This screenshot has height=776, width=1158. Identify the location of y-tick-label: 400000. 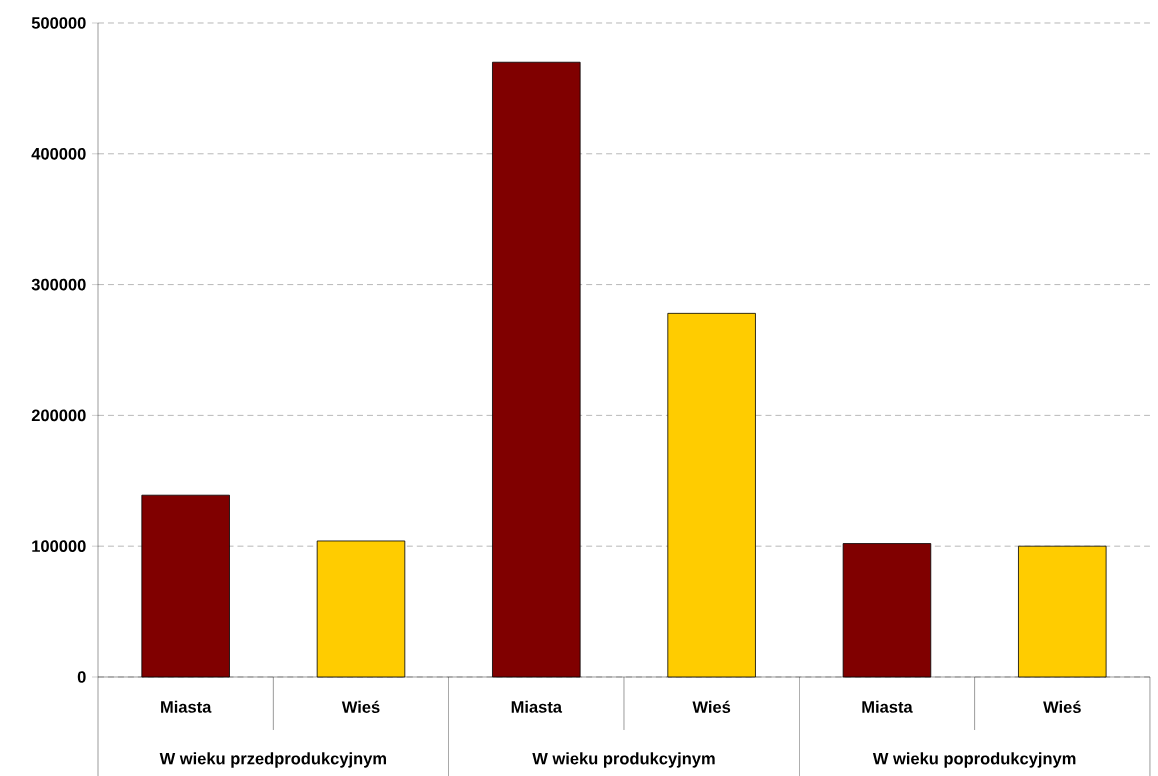
(58, 153).